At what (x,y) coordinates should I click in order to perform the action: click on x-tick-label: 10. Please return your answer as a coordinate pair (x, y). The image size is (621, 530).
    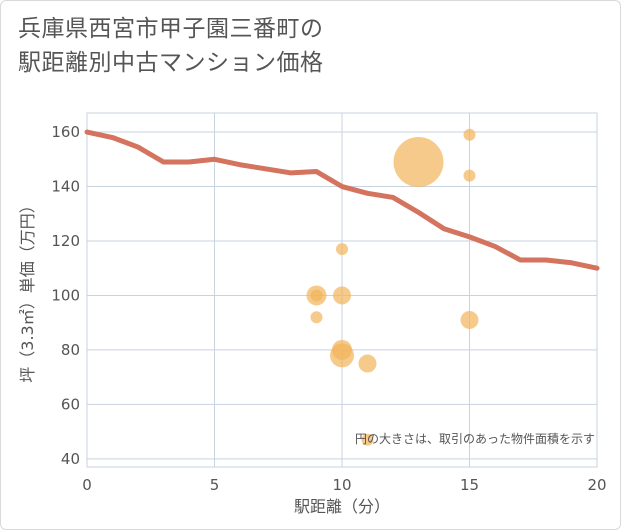
    Looking at the image, I should click on (341, 485).